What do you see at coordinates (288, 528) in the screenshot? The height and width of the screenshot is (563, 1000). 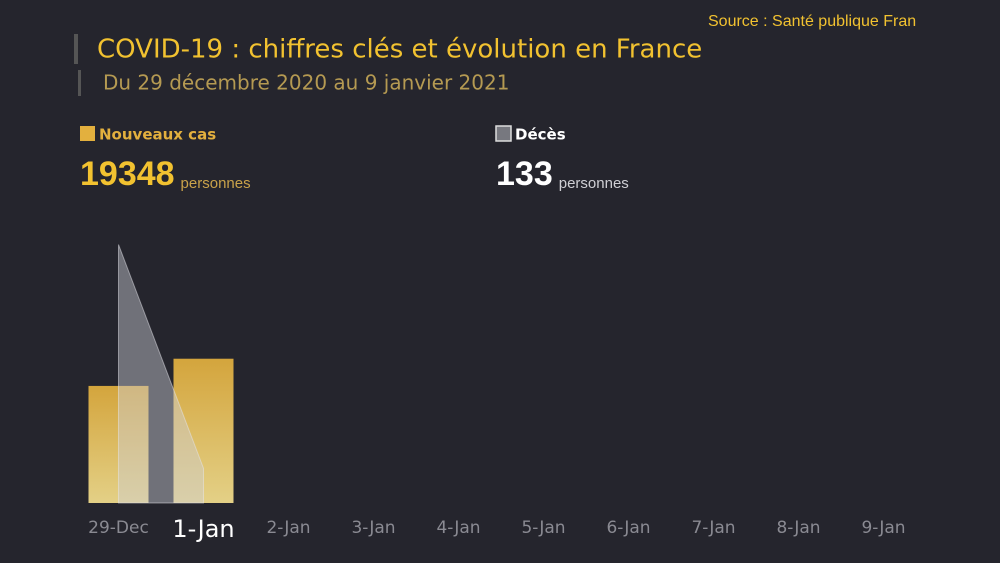 I see `x-tick-label: 2-Jan` at bounding box center [288, 528].